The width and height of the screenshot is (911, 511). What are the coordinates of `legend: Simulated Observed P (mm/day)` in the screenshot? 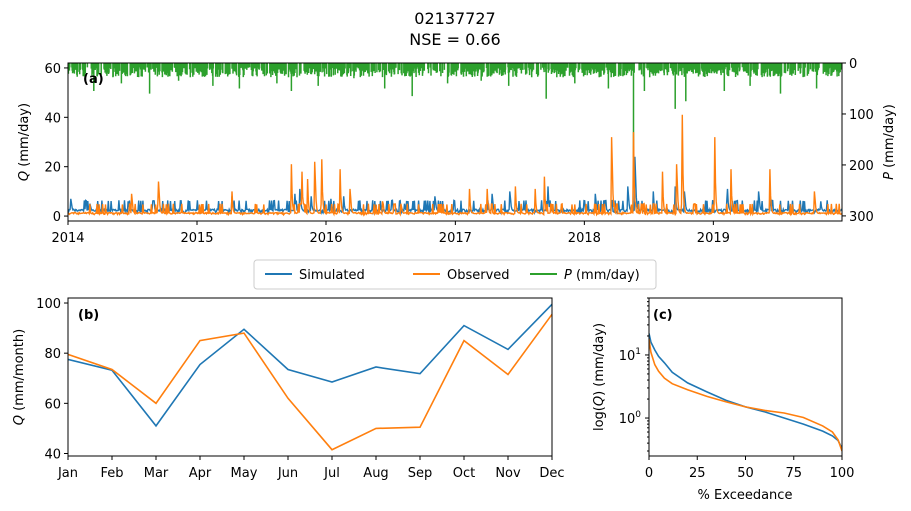 It's located at (455, 274).